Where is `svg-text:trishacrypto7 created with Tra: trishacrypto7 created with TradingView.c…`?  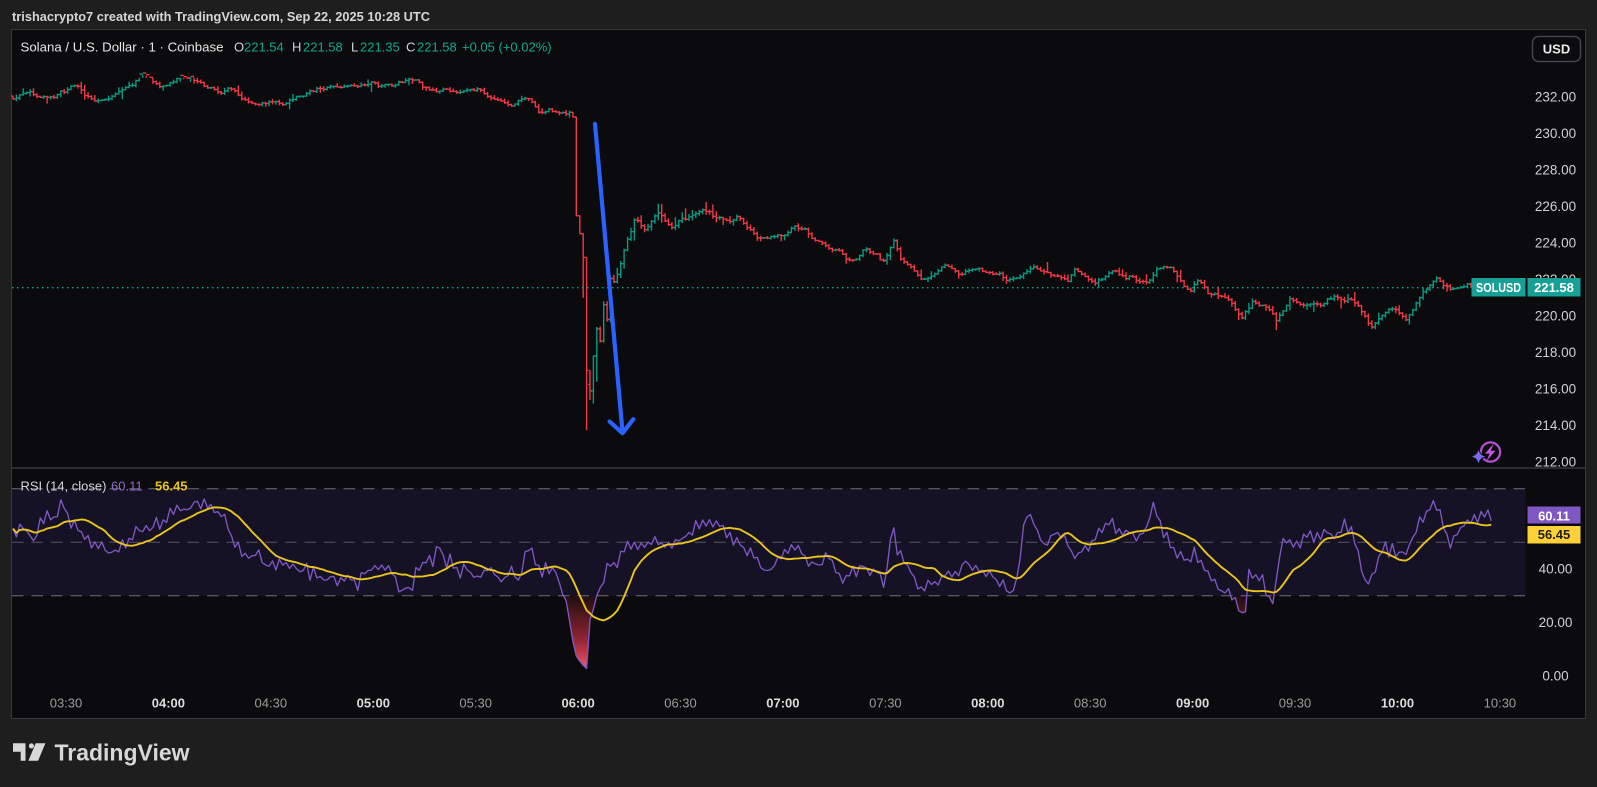
svg-text:trishacrypto7 created with Tra: trishacrypto7 created with TradingView.c… is located at coordinates (221, 16).